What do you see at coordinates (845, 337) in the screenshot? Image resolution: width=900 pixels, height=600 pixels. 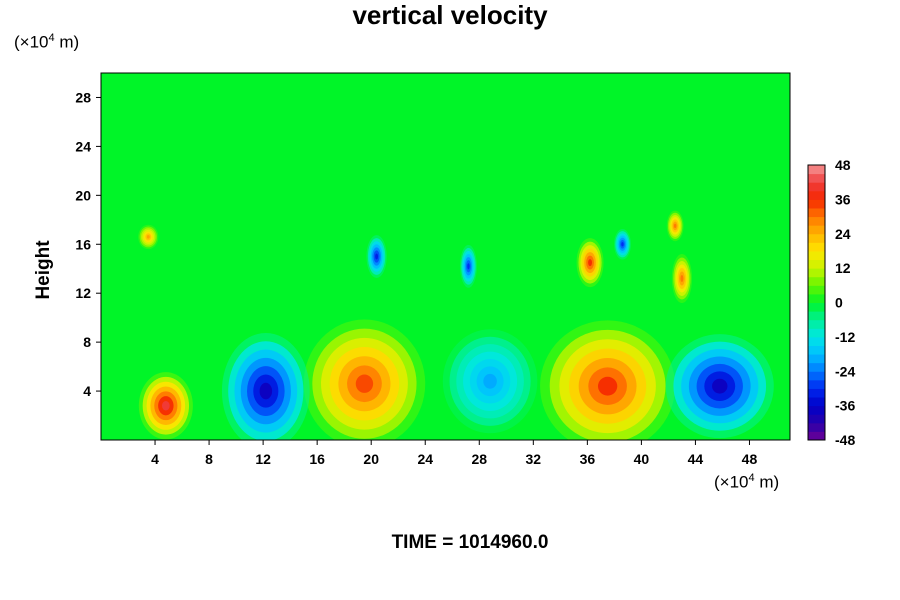 I see `colorbar-tick-label: -12` at bounding box center [845, 337].